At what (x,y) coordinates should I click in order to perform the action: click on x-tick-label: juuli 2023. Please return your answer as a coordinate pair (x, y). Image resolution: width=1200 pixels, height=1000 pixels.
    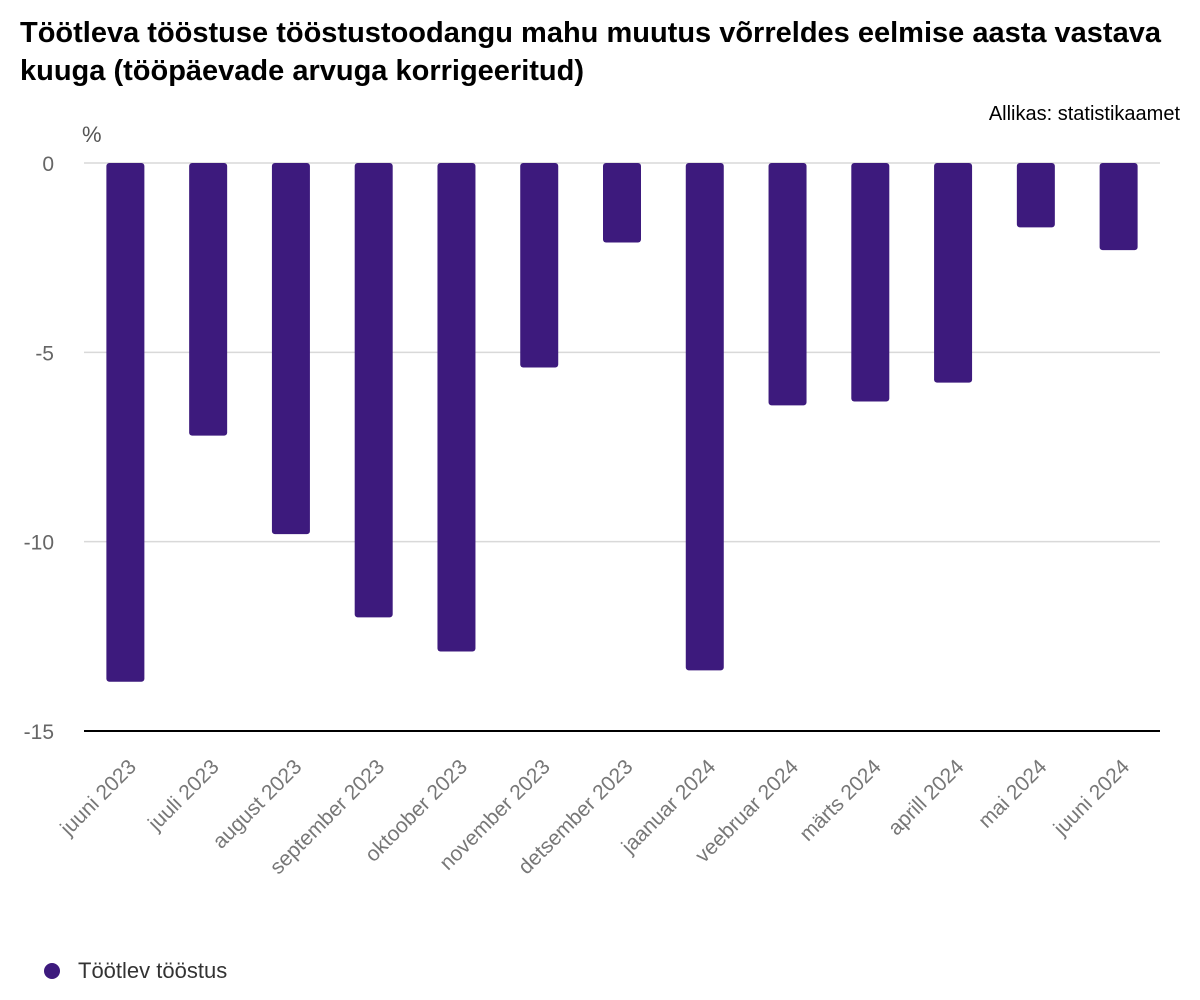
    Looking at the image, I should click on (183, 795).